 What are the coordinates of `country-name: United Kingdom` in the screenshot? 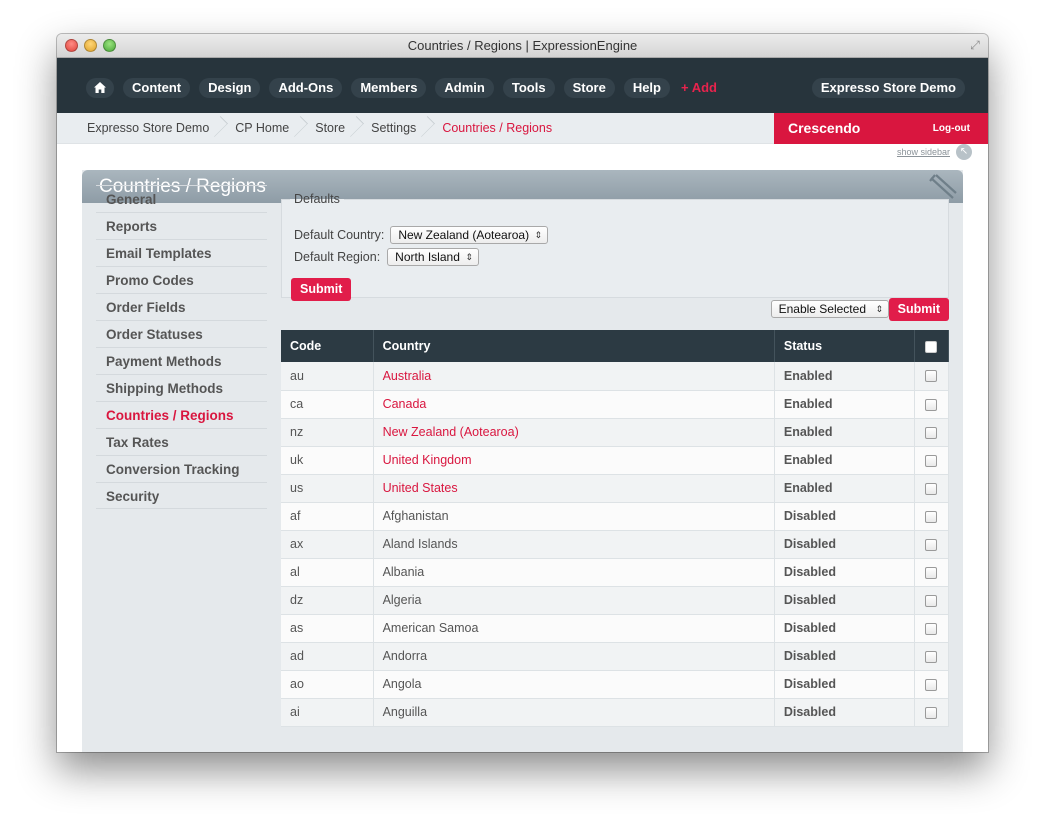 It's located at (427, 460).